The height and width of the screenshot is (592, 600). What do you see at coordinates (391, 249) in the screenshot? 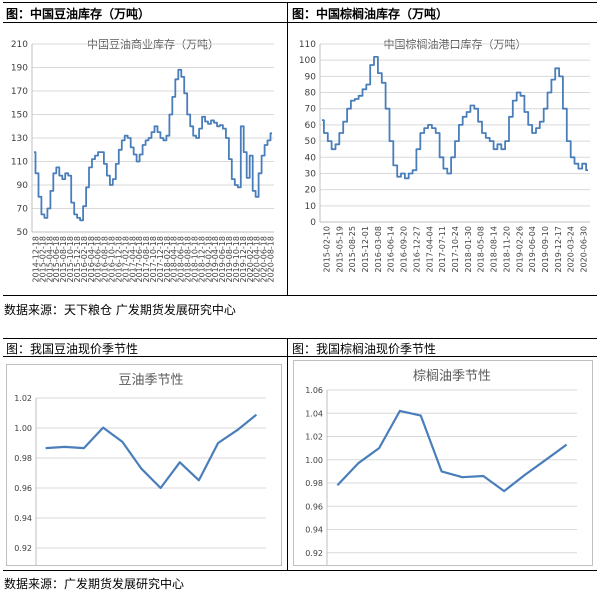
I see `x-tick-label: 2016-06-14` at bounding box center [391, 249].